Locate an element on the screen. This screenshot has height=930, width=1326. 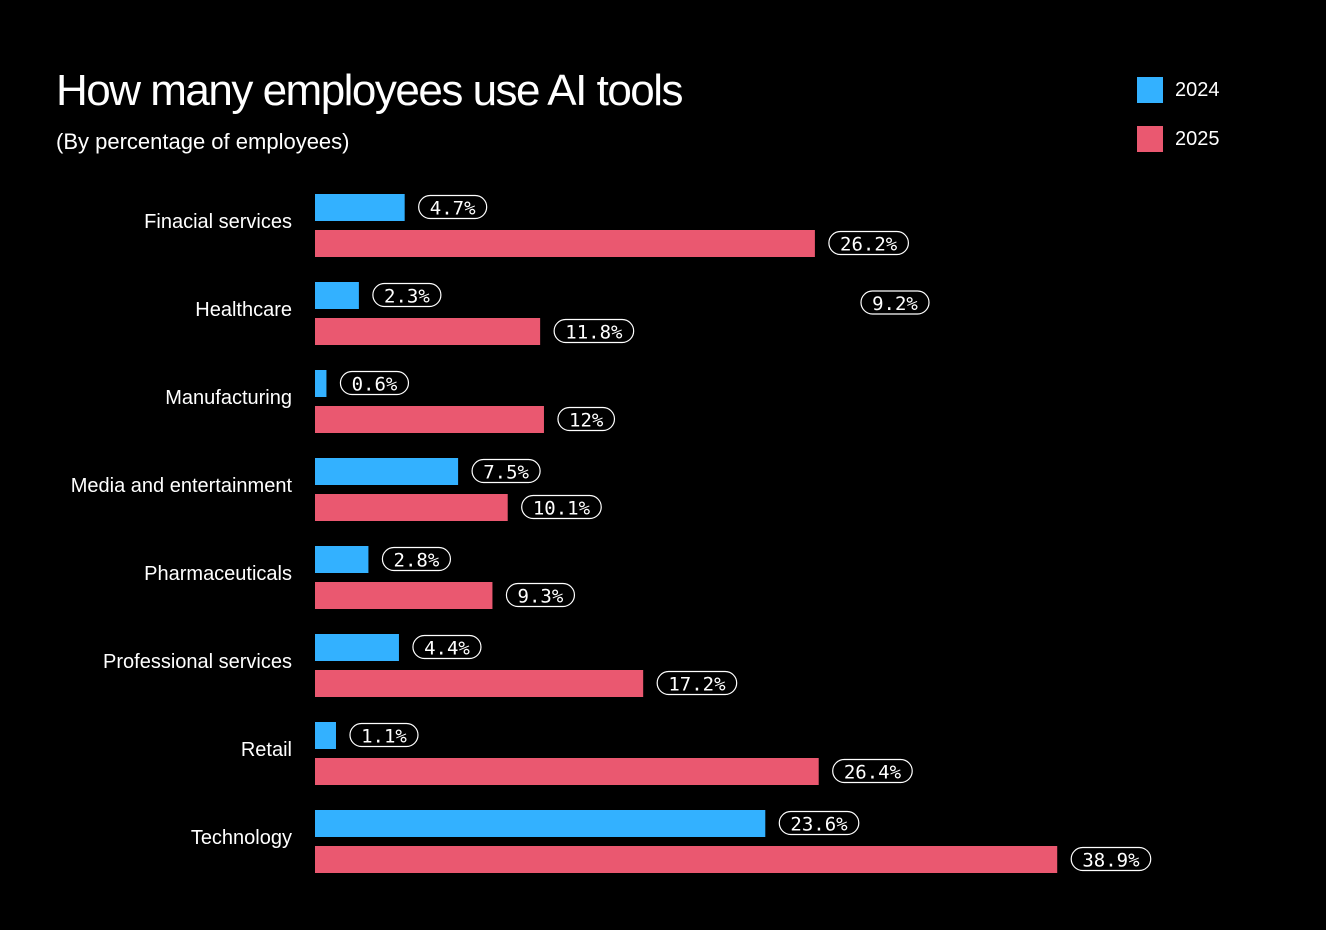
value-label-2025: 26.2% is located at coordinates (869, 245).